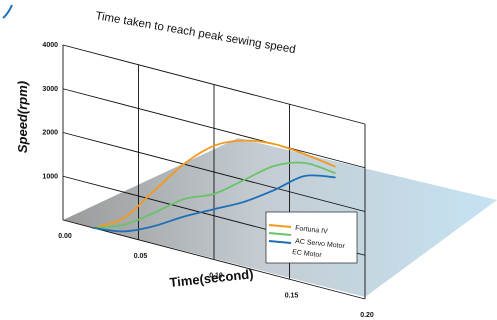  I want to click on corner-mark, so click(7, 11).